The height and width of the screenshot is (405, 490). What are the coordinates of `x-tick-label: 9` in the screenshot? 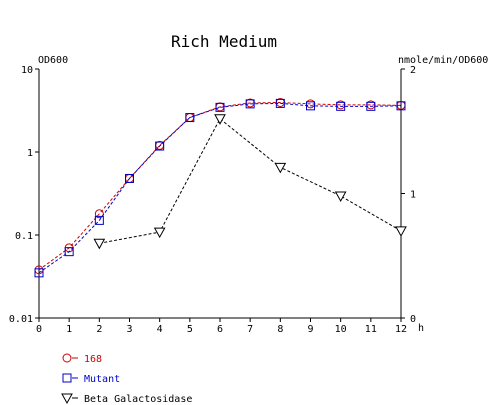 It's located at (310, 329).